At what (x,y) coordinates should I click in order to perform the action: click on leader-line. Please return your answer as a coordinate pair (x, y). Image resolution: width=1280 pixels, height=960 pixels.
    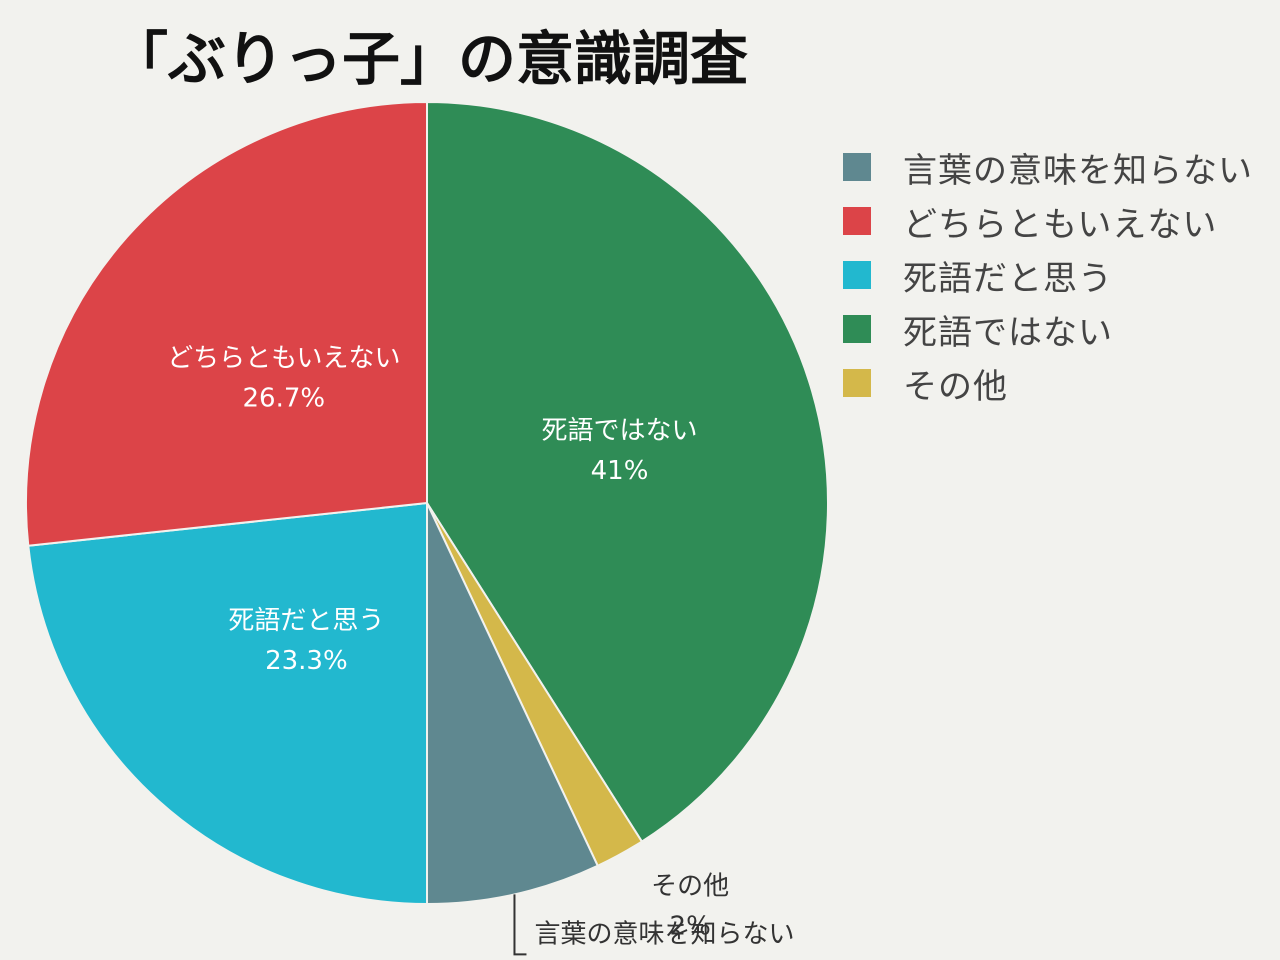
    Looking at the image, I should click on (520, 925).